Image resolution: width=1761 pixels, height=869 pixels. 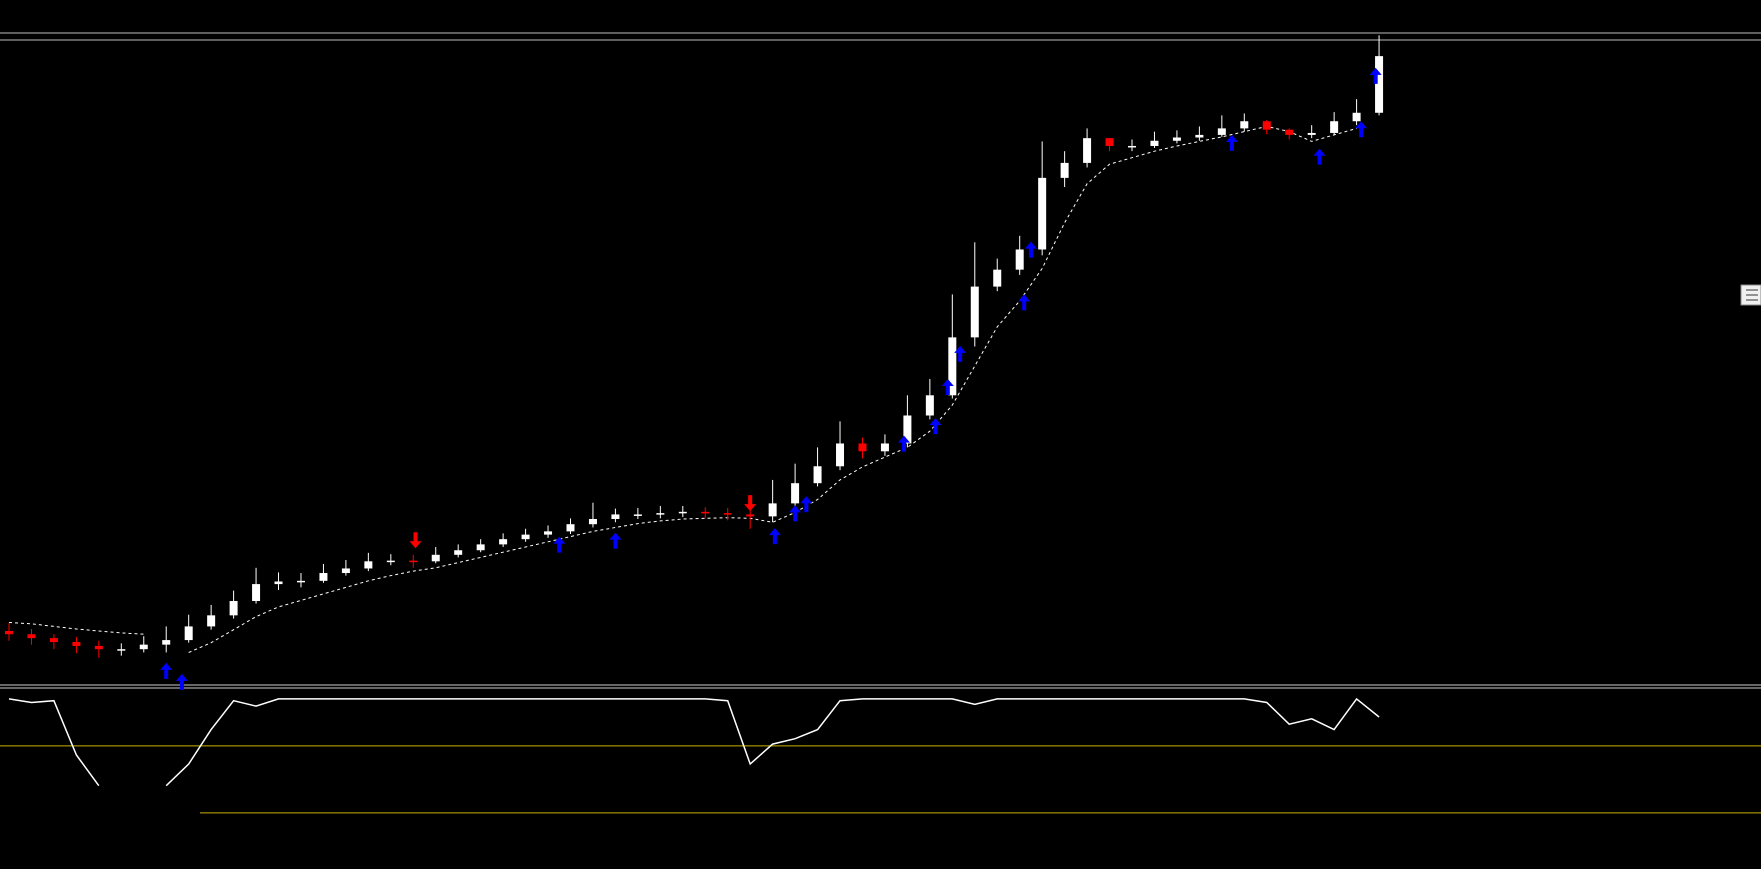 I want to click on side-button, so click(x=1750, y=295).